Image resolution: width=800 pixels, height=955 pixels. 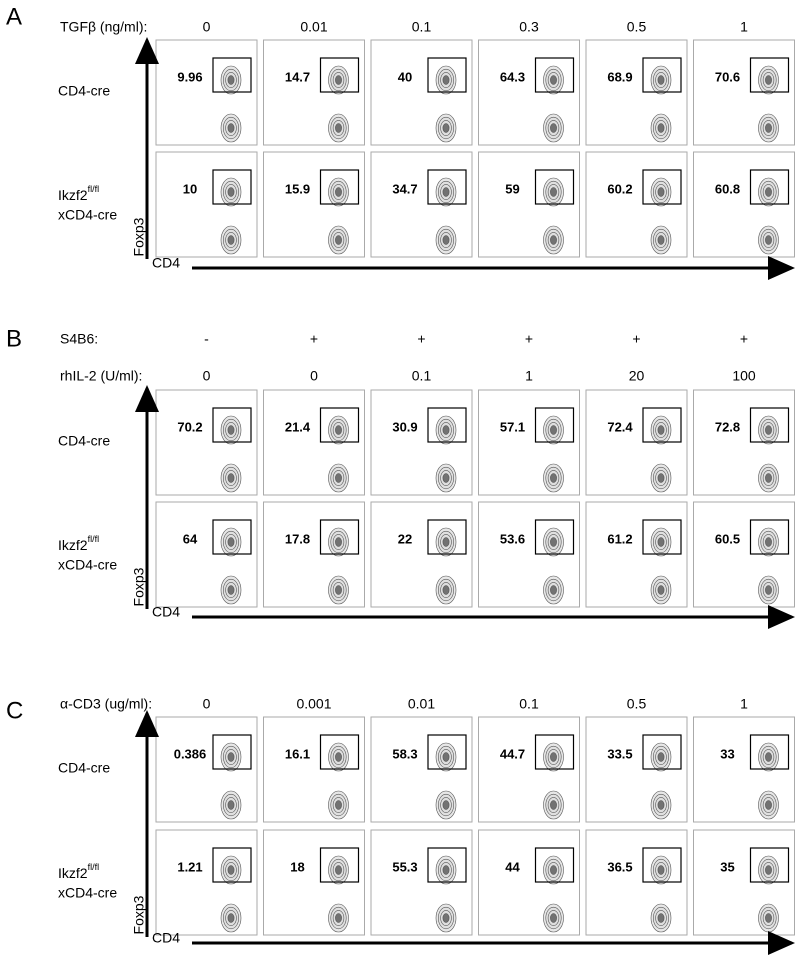 What do you see at coordinates (744, 704) in the screenshot?
I see `condition-value: 1` at bounding box center [744, 704].